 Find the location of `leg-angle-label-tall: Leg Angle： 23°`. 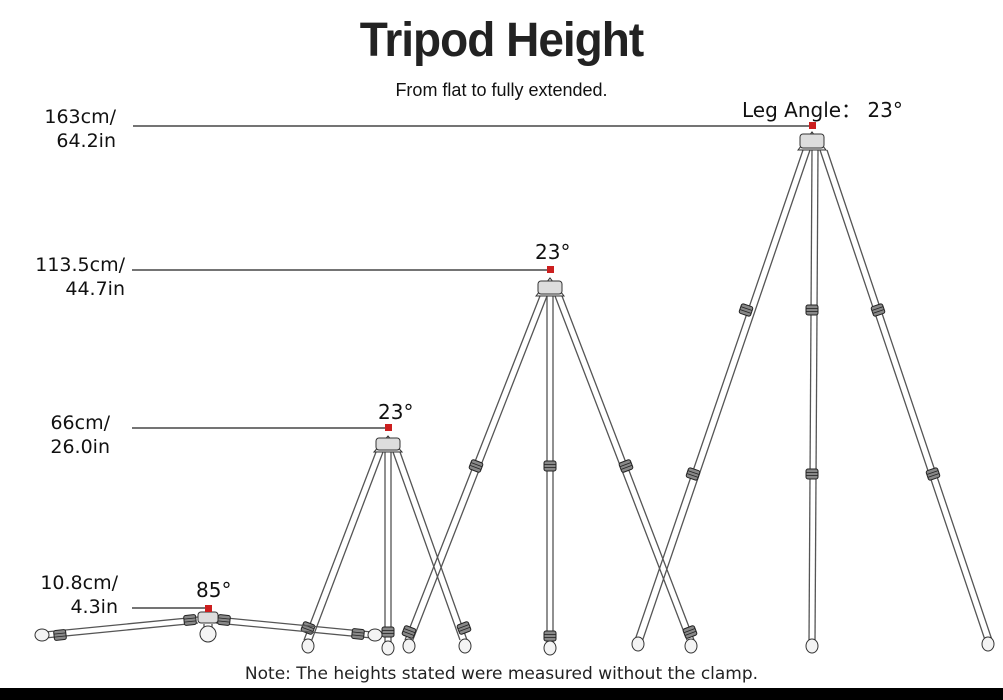

leg-angle-label-tall: Leg Angle： 23° is located at coordinates (822, 110).